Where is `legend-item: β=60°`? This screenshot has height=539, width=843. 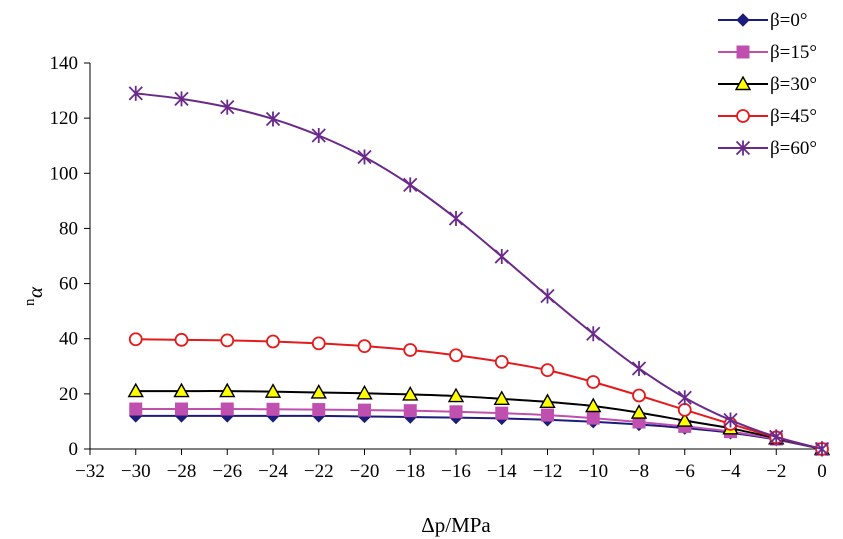
legend-item: β=60° is located at coordinates (767, 148).